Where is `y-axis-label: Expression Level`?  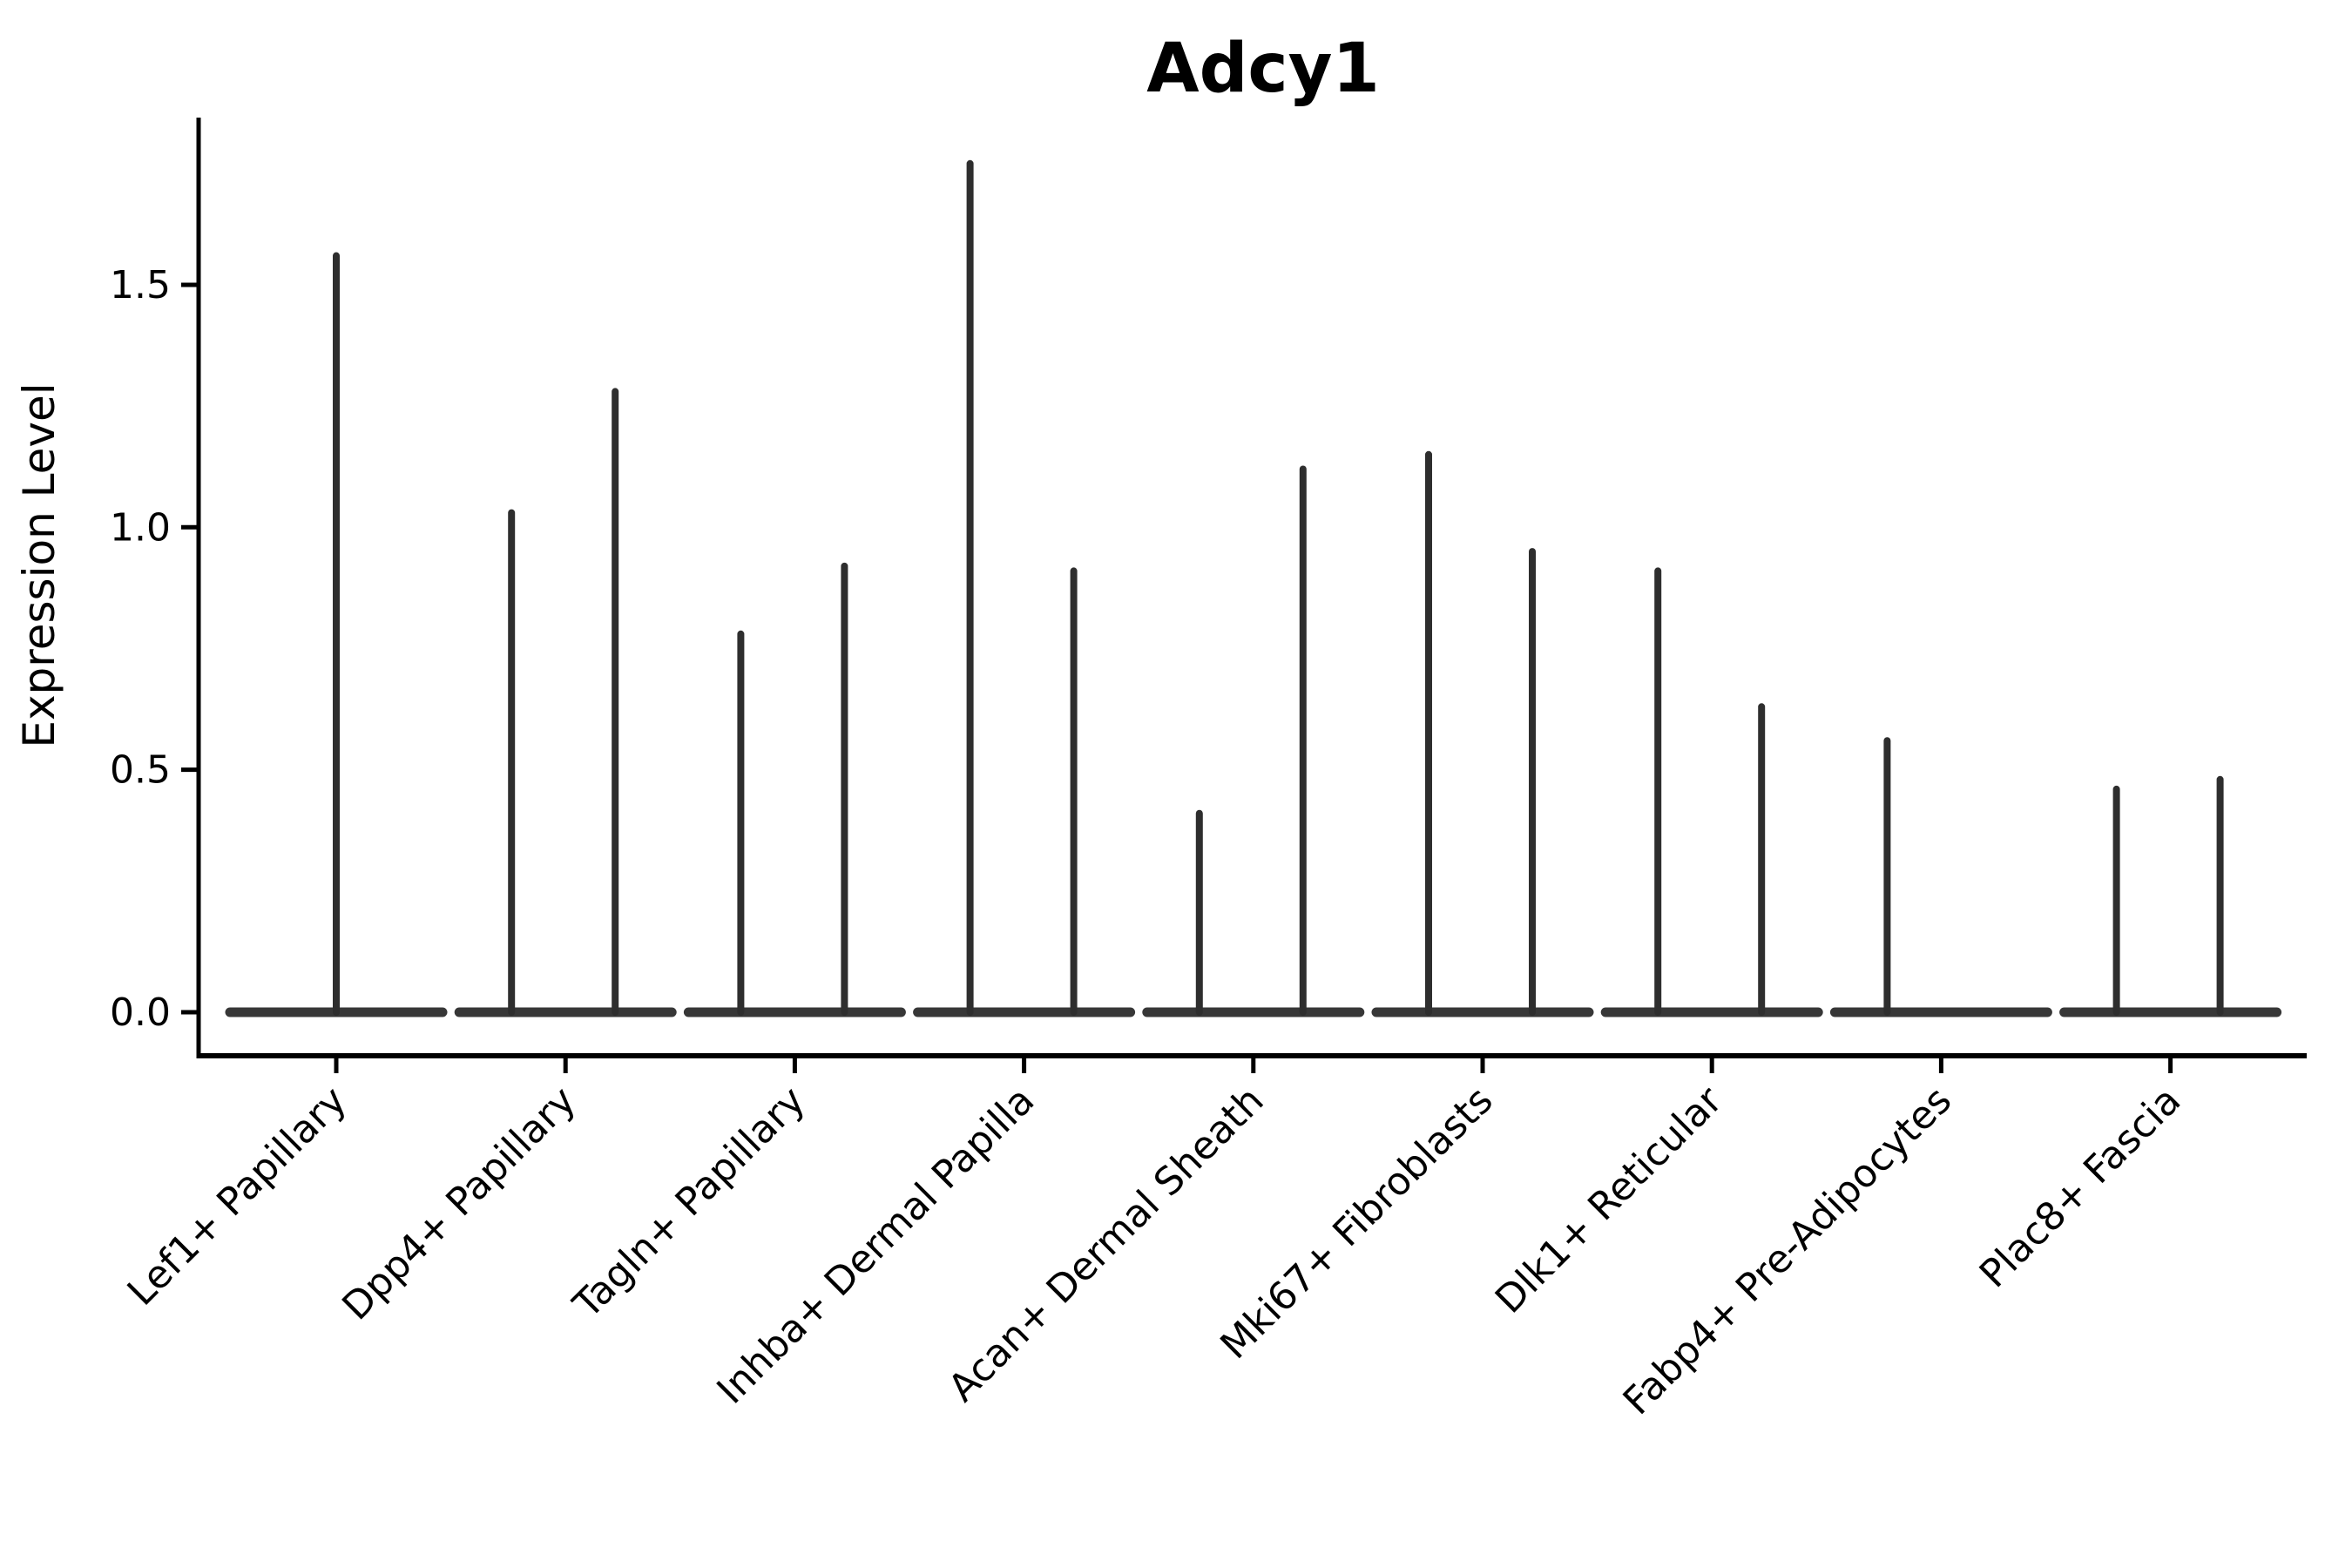 y-axis-label: Expression Level is located at coordinates (39, 564).